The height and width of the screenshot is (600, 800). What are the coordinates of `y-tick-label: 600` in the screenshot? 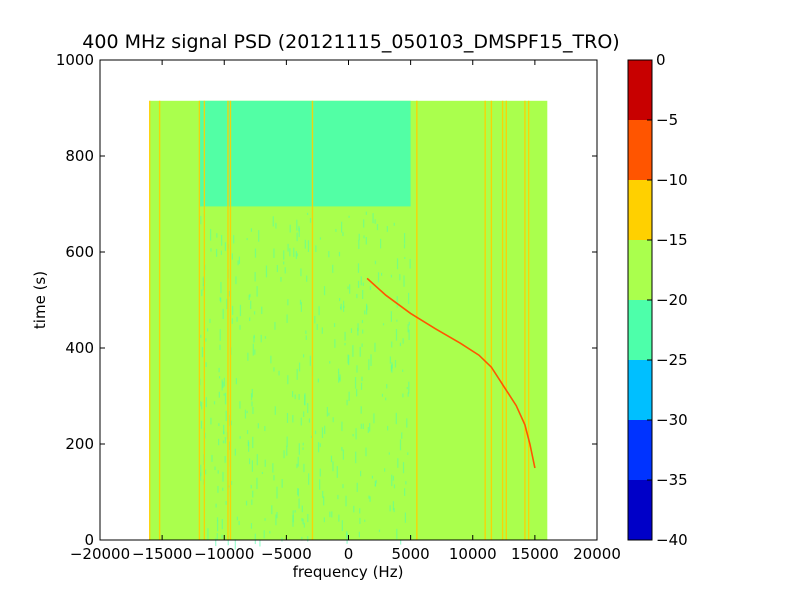 It's located at (79, 252).